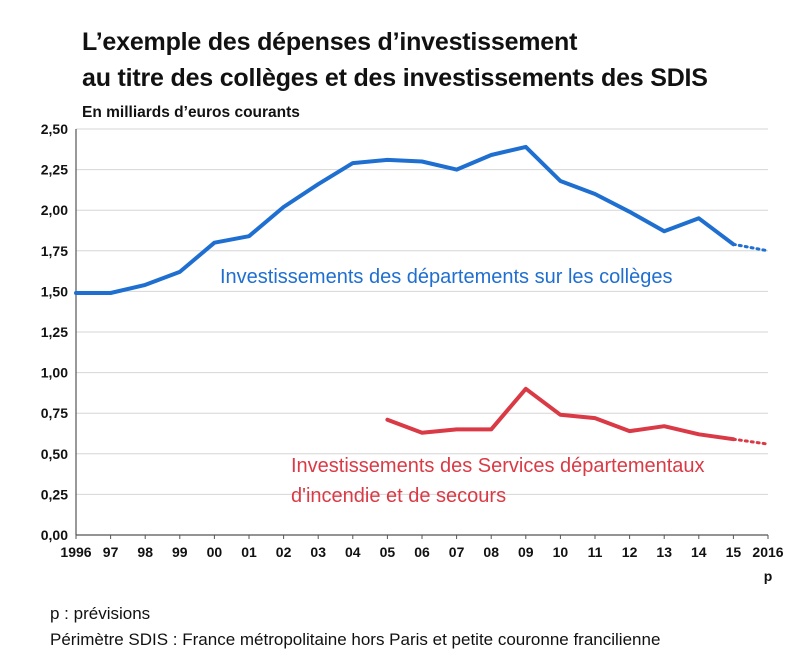 This screenshot has height=661, width=800. I want to click on x-tick-label: 08, so click(491, 552).